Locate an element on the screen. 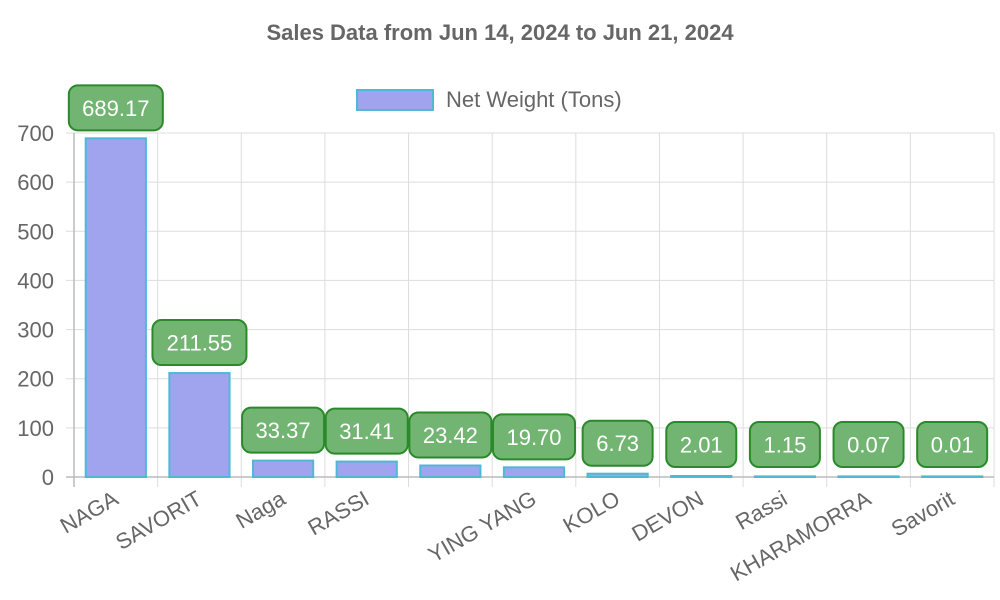 The image size is (1000, 600). data-label: 31.41 is located at coordinates (366, 431).